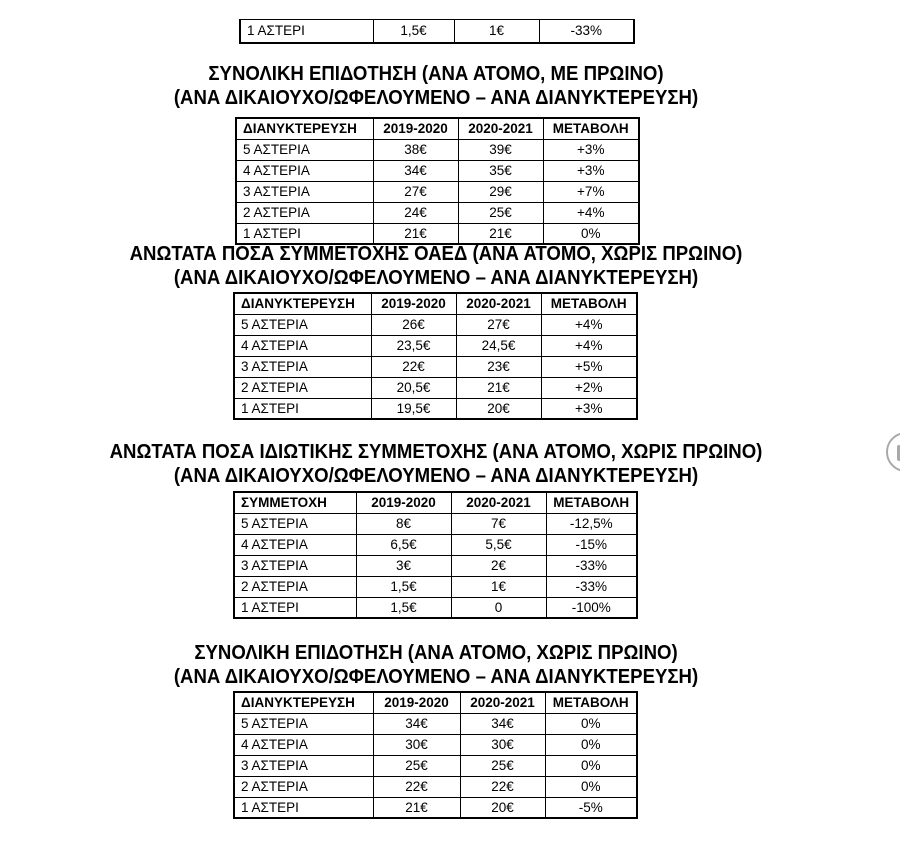 The height and width of the screenshot is (852, 900). I want to click on table-cell: 1,5€, so click(403, 607).